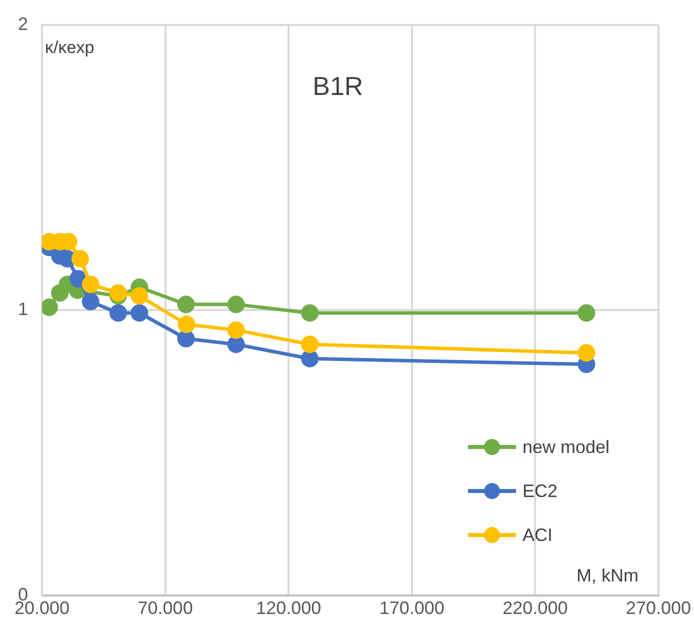 The height and width of the screenshot is (627, 694). I want to click on x-tick-label: 270.000, so click(659, 608).